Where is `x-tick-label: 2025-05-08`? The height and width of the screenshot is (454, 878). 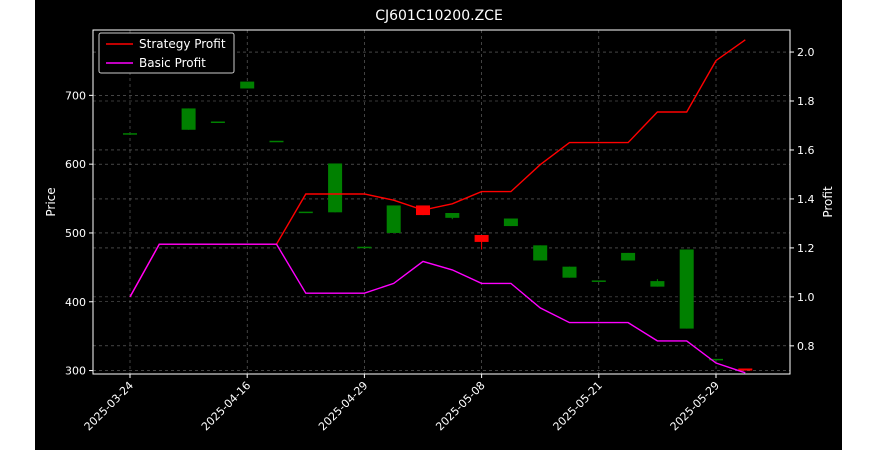
x-tick-label: 2025-05-08 is located at coordinates (460, 406).